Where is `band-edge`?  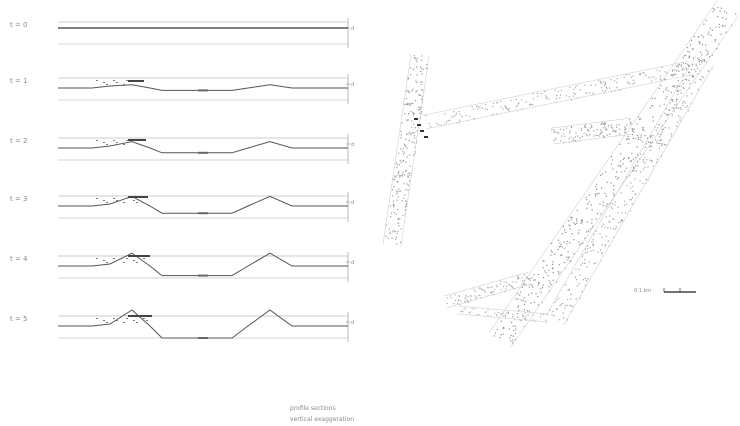 band-edge is located at coordinates (556, 88).